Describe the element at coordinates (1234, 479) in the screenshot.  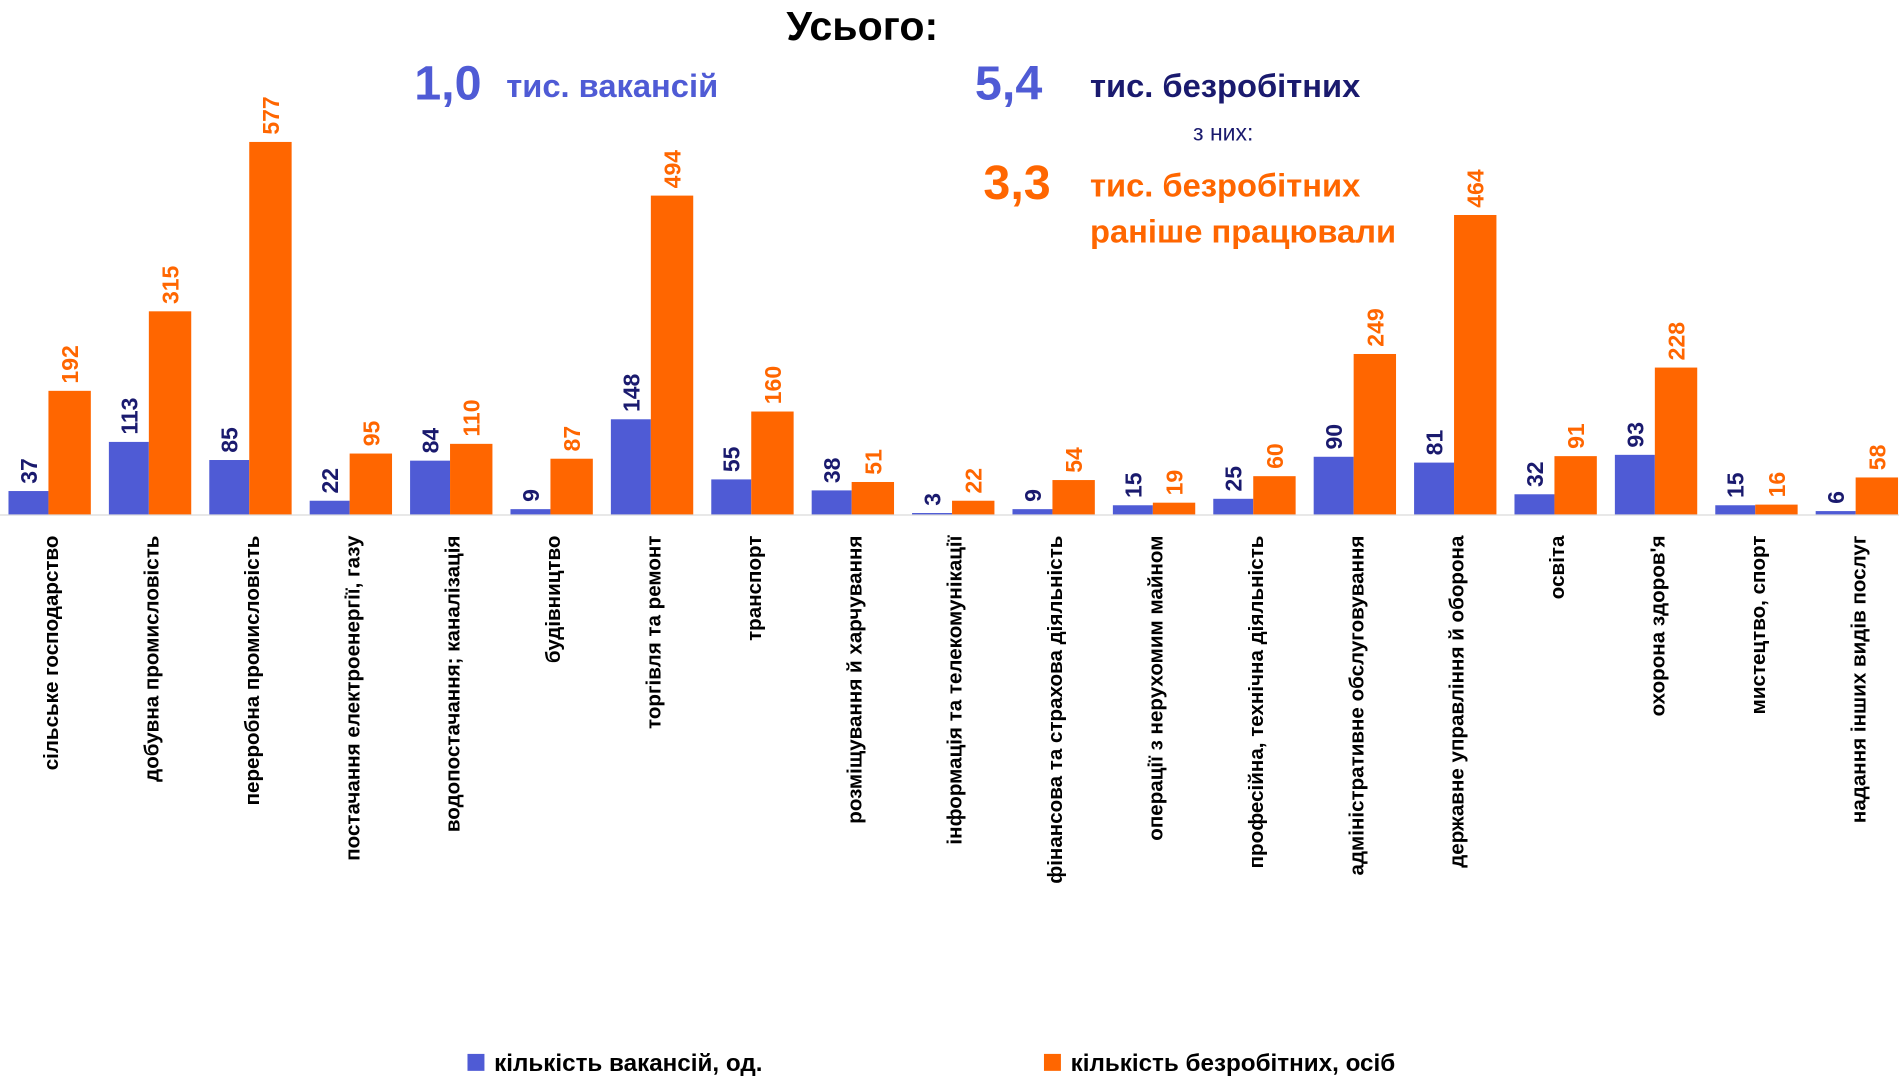
I see `data-label: 25` at that location.